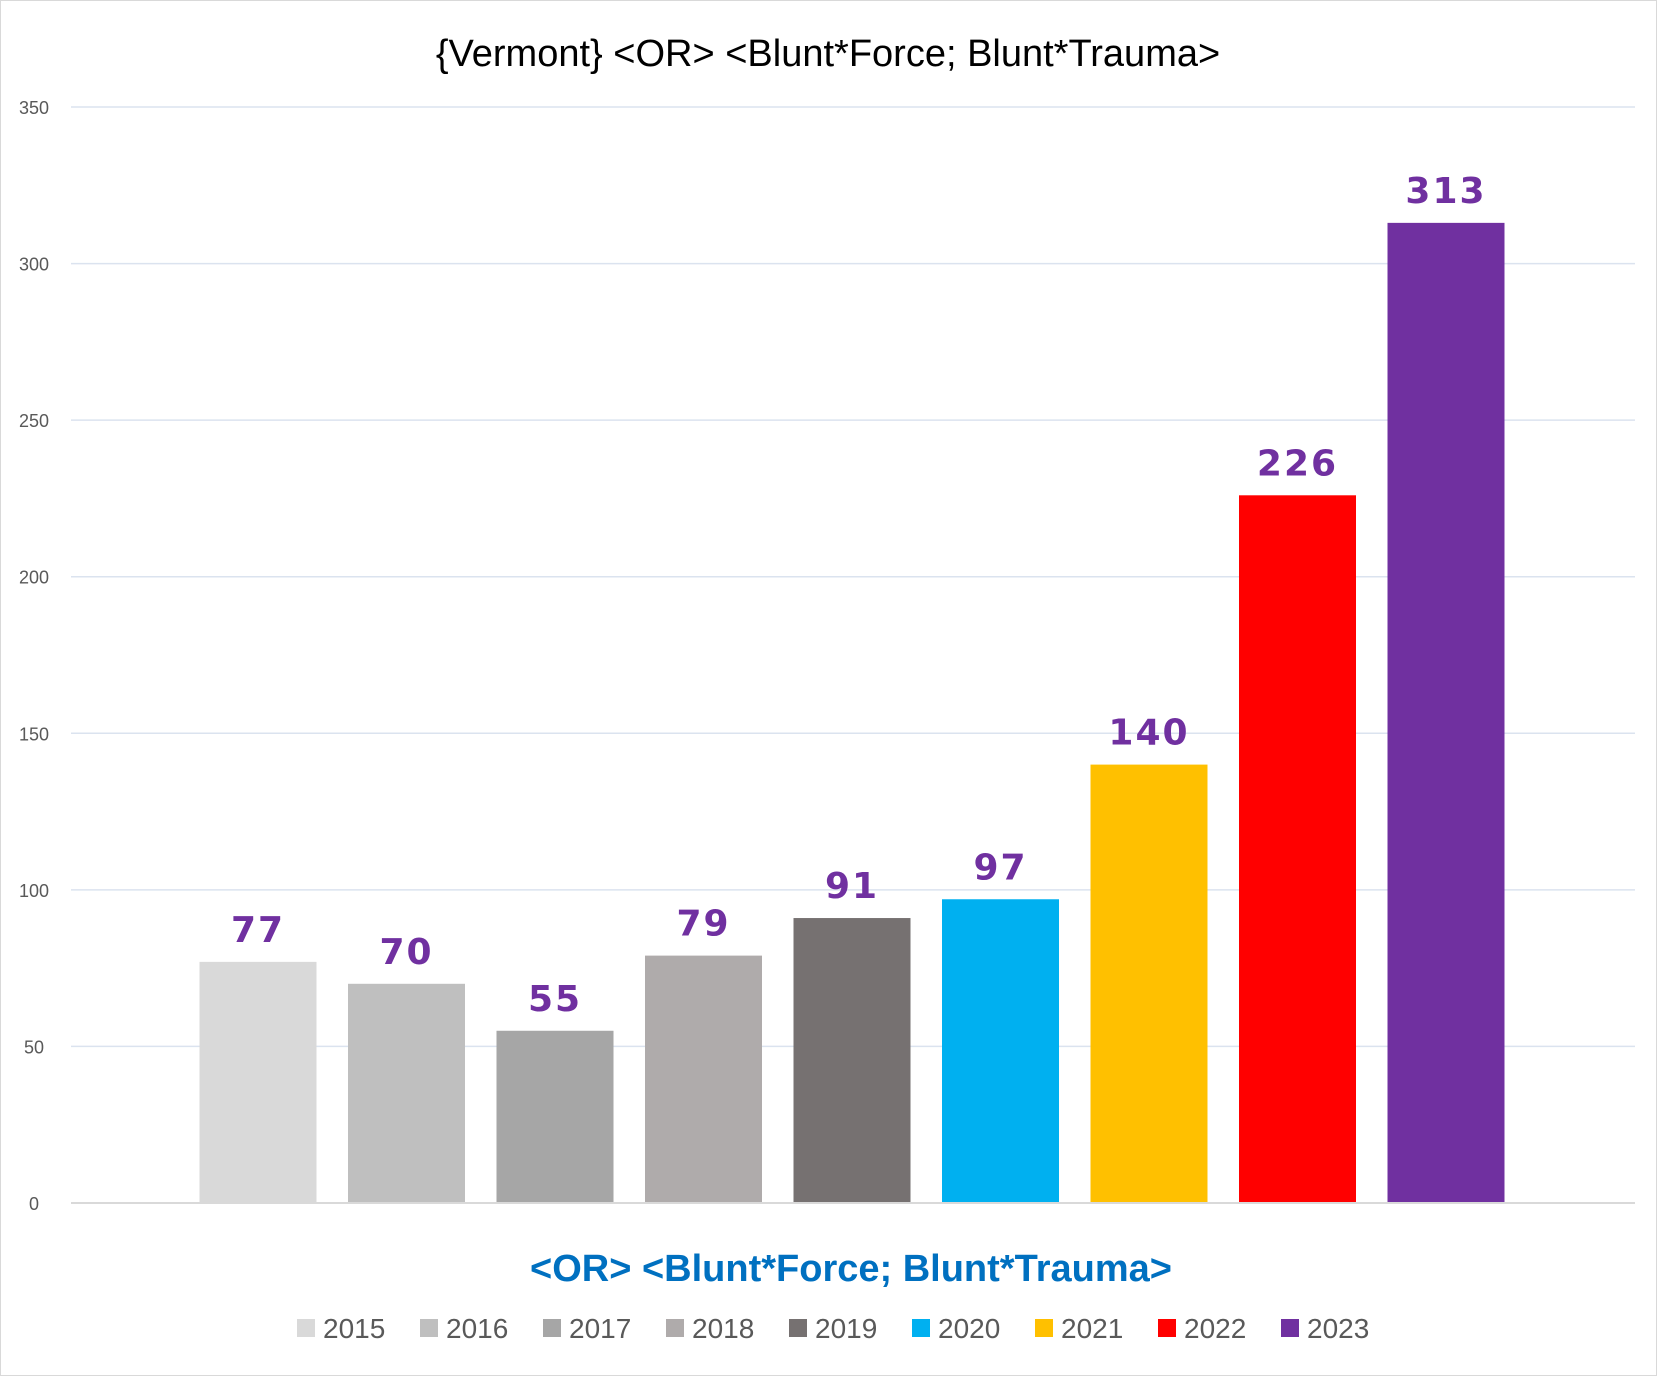 The image size is (1657, 1376). I want to click on legend-item-2023: 2023, so click(1325, 1328).